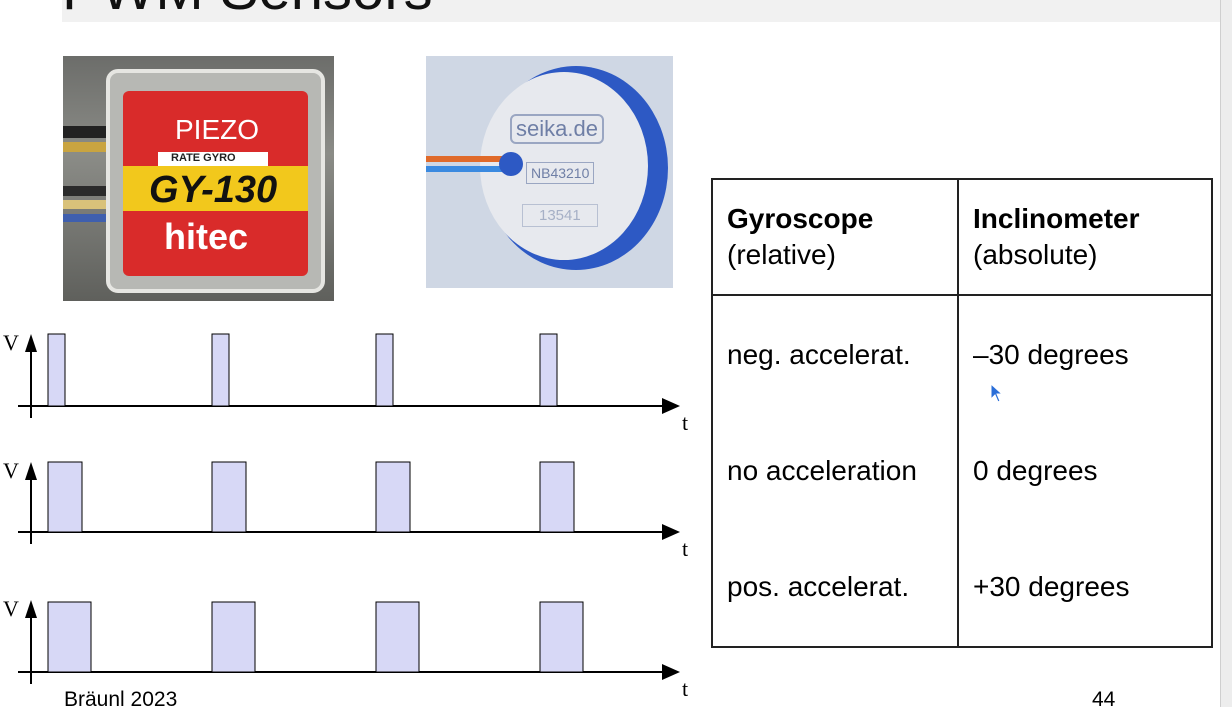  What do you see at coordinates (206, 236) in the screenshot?
I see `gyro-label-brand: hitec` at bounding box center [206, 236].